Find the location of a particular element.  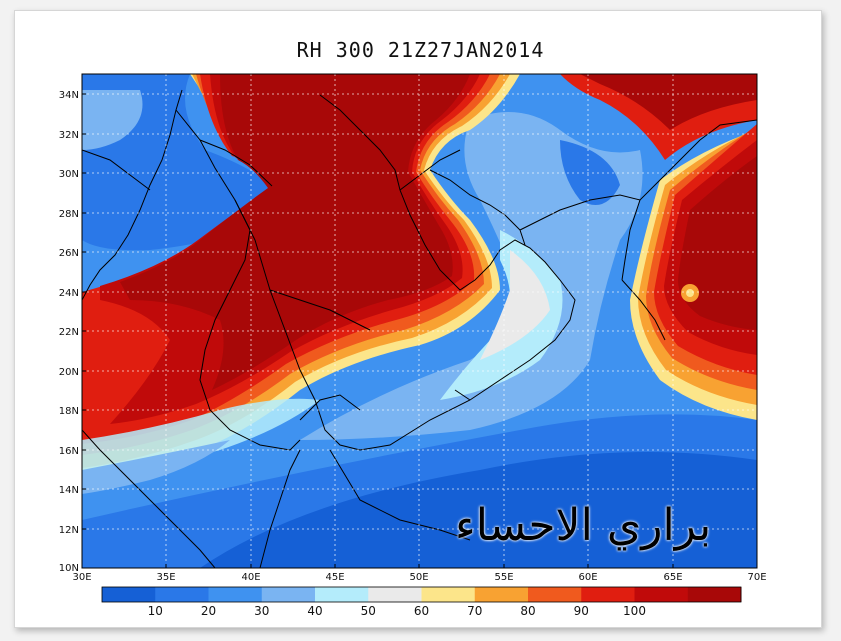

y-tick-label: 30N is located at coordinates (69, 174).